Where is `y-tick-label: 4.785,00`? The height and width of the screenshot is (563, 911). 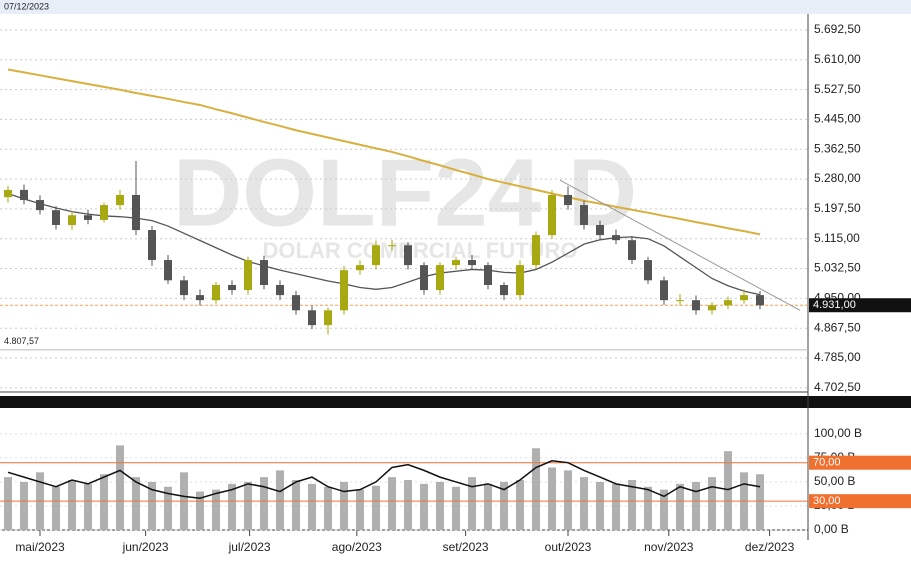
y-tick-label: 4.785,00 is located at coordinates (837, 357).